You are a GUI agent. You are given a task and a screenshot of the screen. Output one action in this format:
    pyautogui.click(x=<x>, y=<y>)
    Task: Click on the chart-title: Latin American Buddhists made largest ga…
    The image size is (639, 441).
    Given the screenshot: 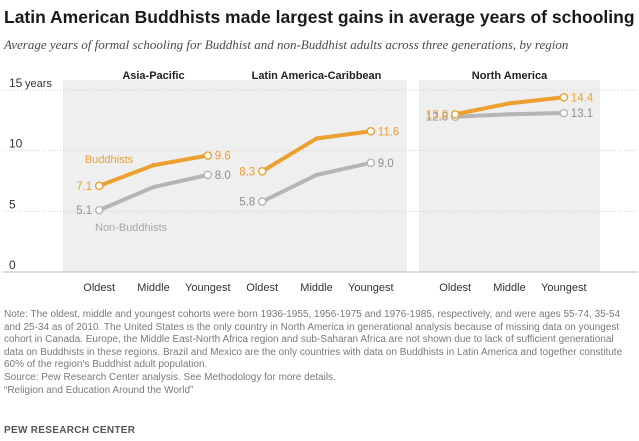 What is the action you would take?
    pyautogui.click(x=319, y=17)
    